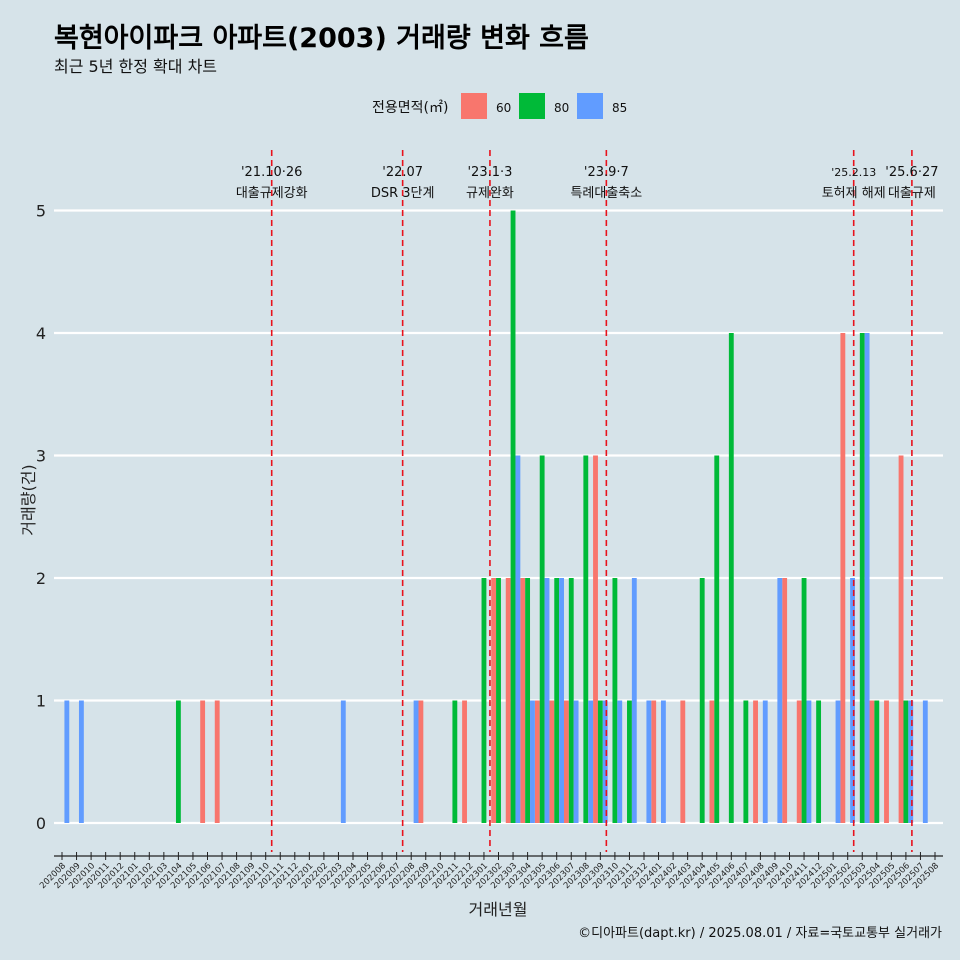 The image size is (960, 960). What do you see at coordinates (41, 333) in the screenshot?
I see `y-tick-label: 4` at bounding box center [41, 333].